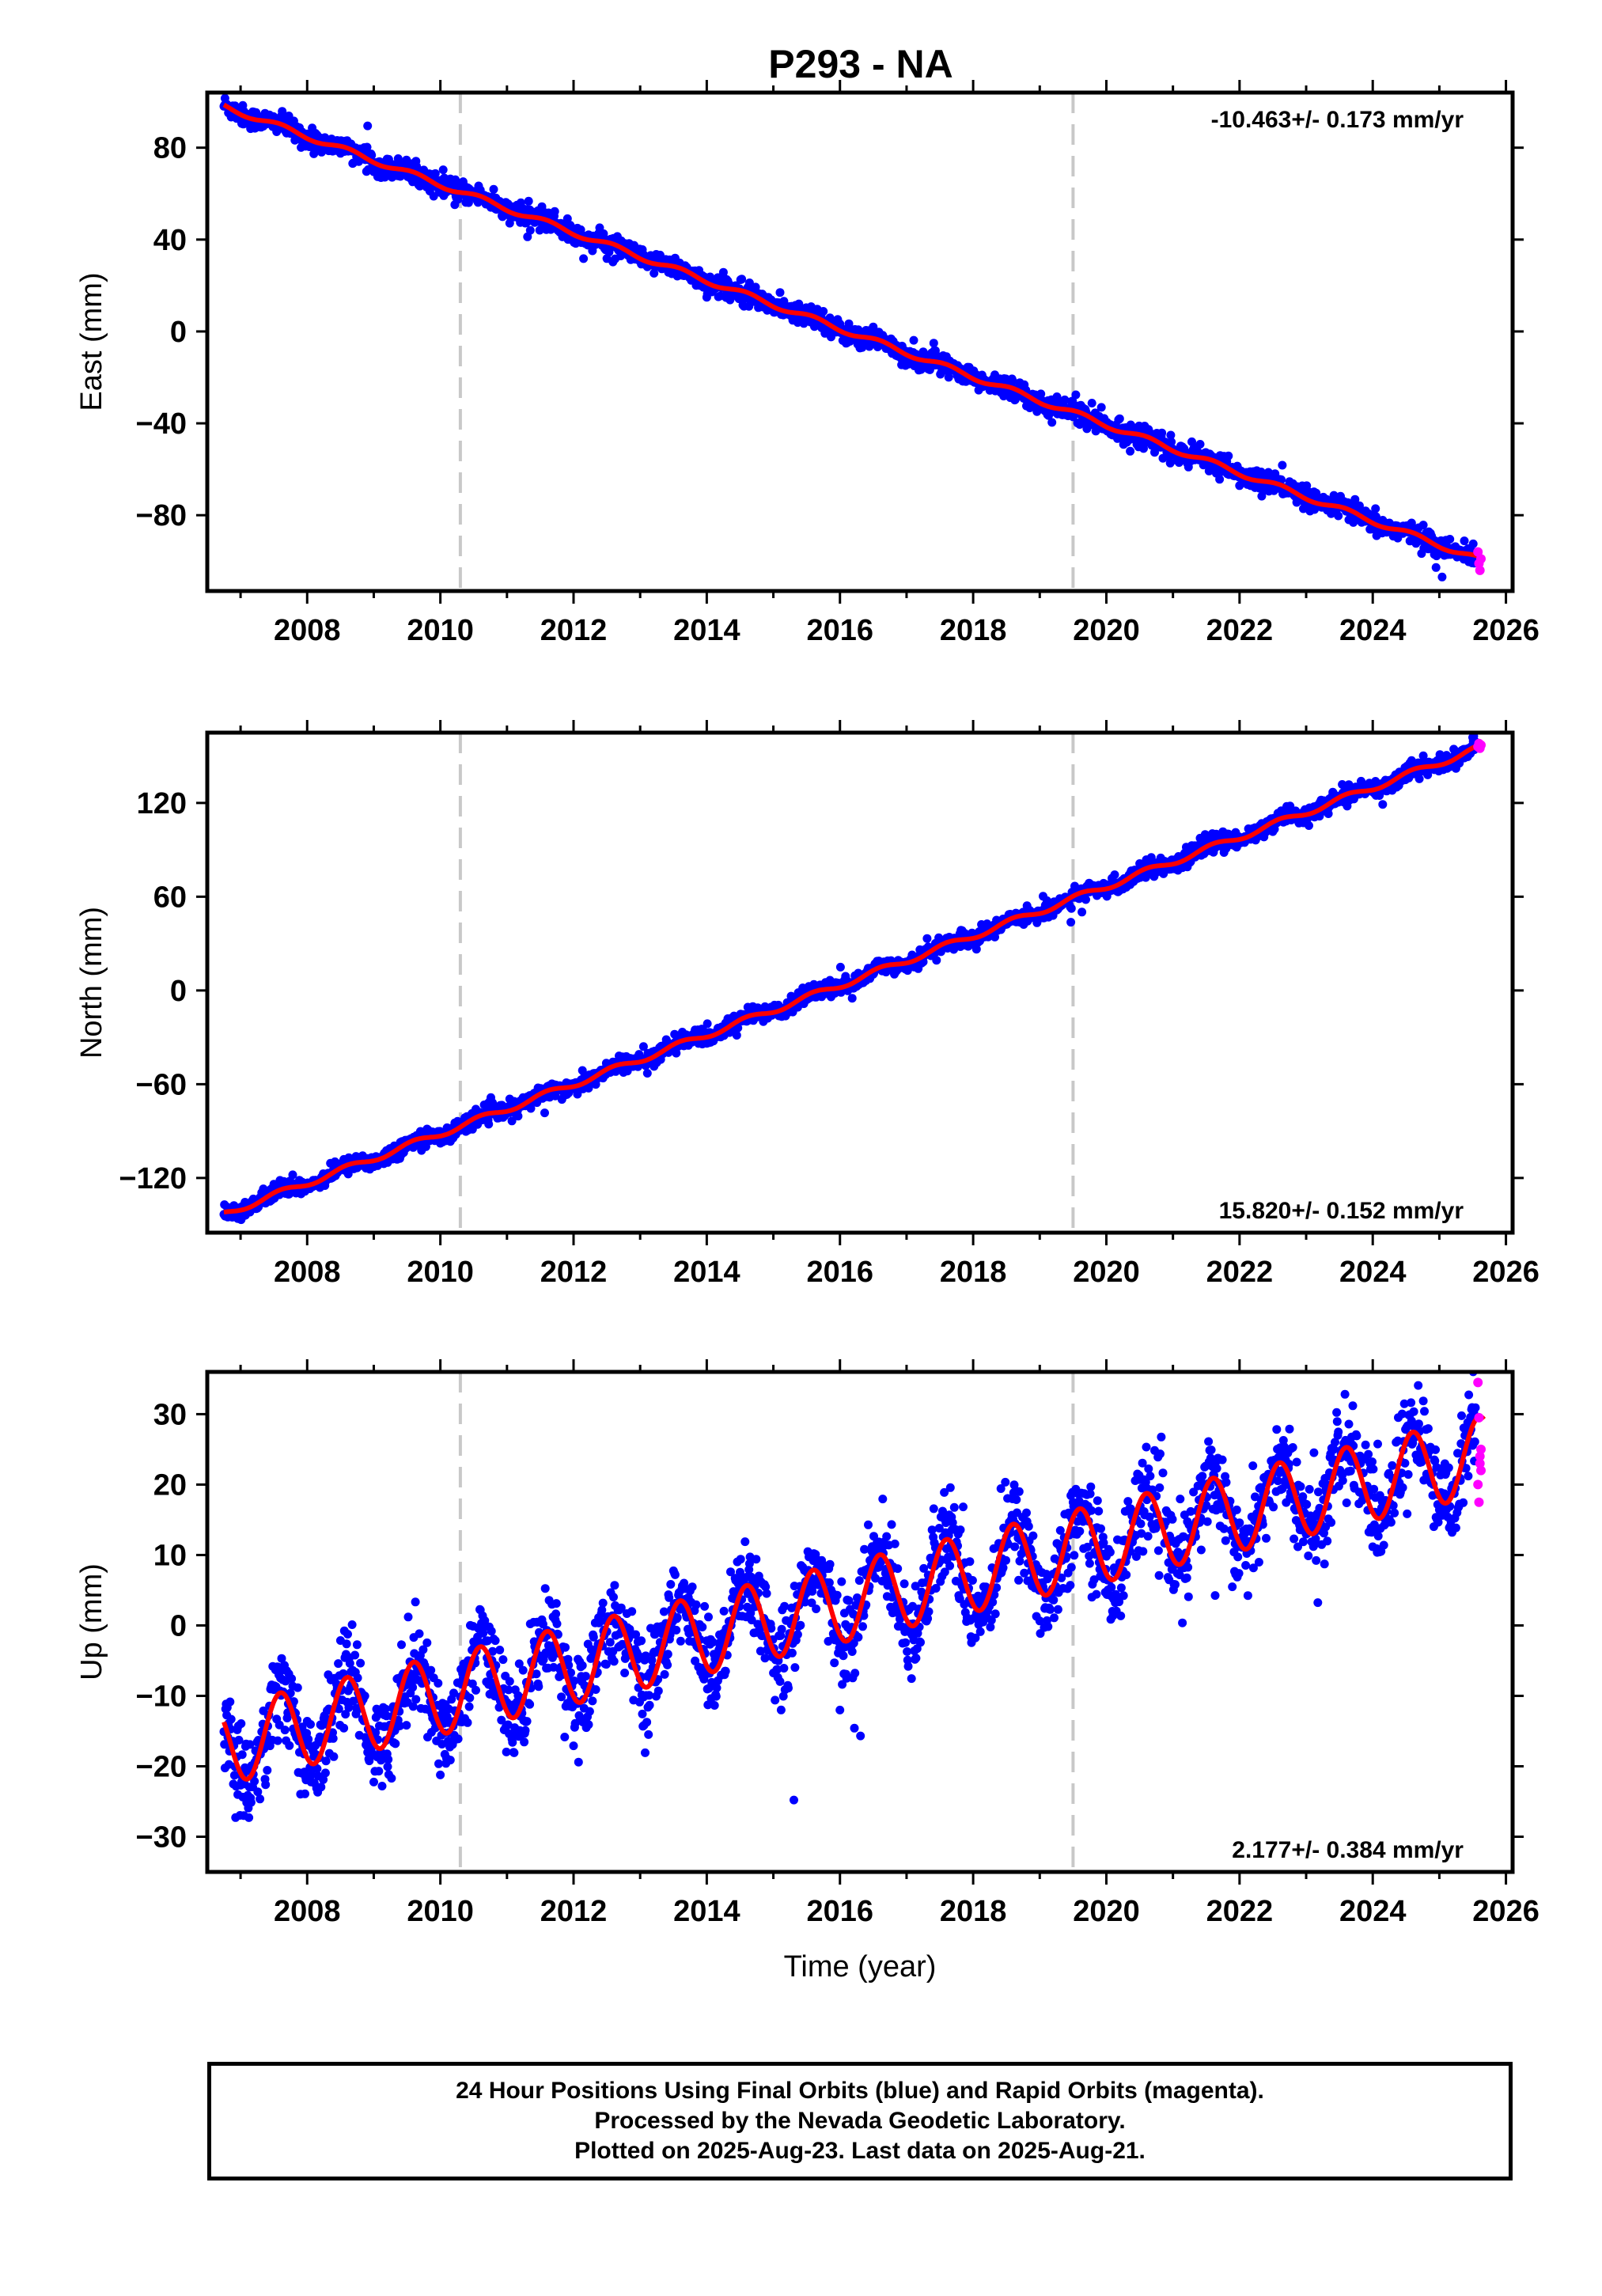 Image resolution: width=1602 pixels, height=2296 pixels. What do you see at coordinates (162, 803) in the screenshot?
I see `y-tick-label: 120` at bounding box center [162, 803].